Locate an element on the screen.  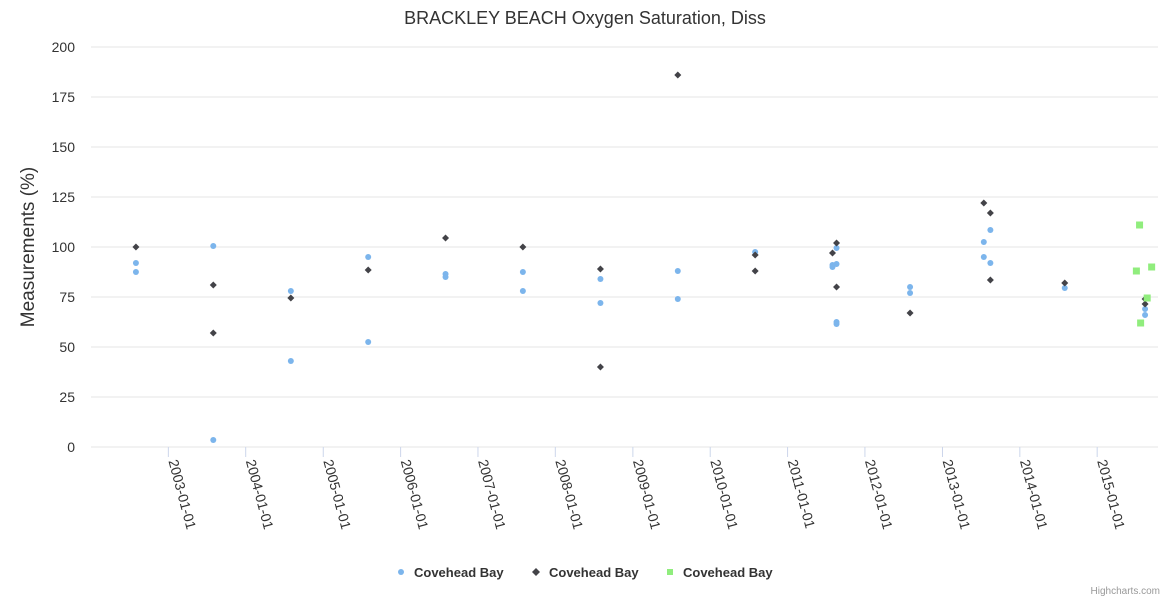
legend-label-2: Covehead Bay is located at coordinates (594, 572).